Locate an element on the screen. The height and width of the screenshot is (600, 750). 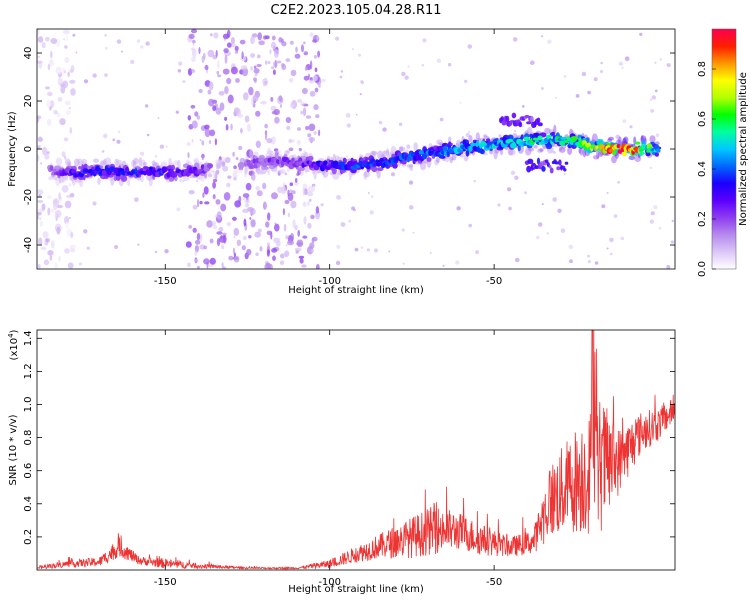
y-tick-label: 1.0 is located at coordinates (28, 405).